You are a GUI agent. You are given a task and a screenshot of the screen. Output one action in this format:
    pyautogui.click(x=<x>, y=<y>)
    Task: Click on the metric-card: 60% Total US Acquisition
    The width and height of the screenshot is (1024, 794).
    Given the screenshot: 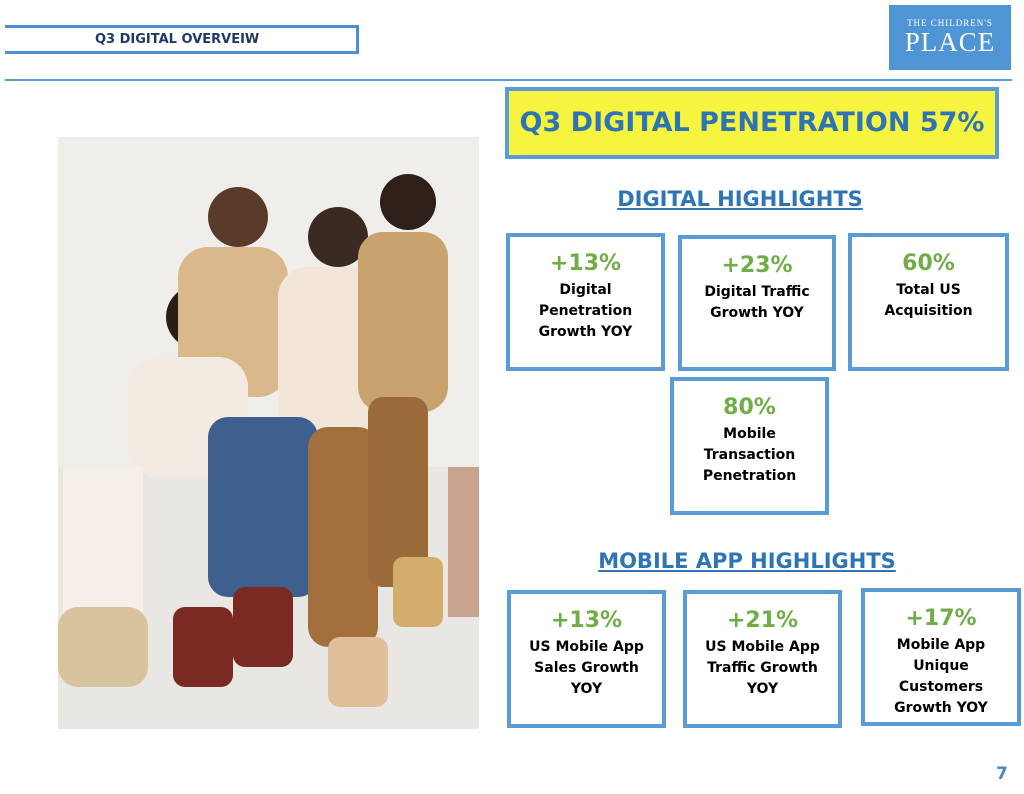 What is the action you would take?
    pyautogui.click(x=928, y=302)
    